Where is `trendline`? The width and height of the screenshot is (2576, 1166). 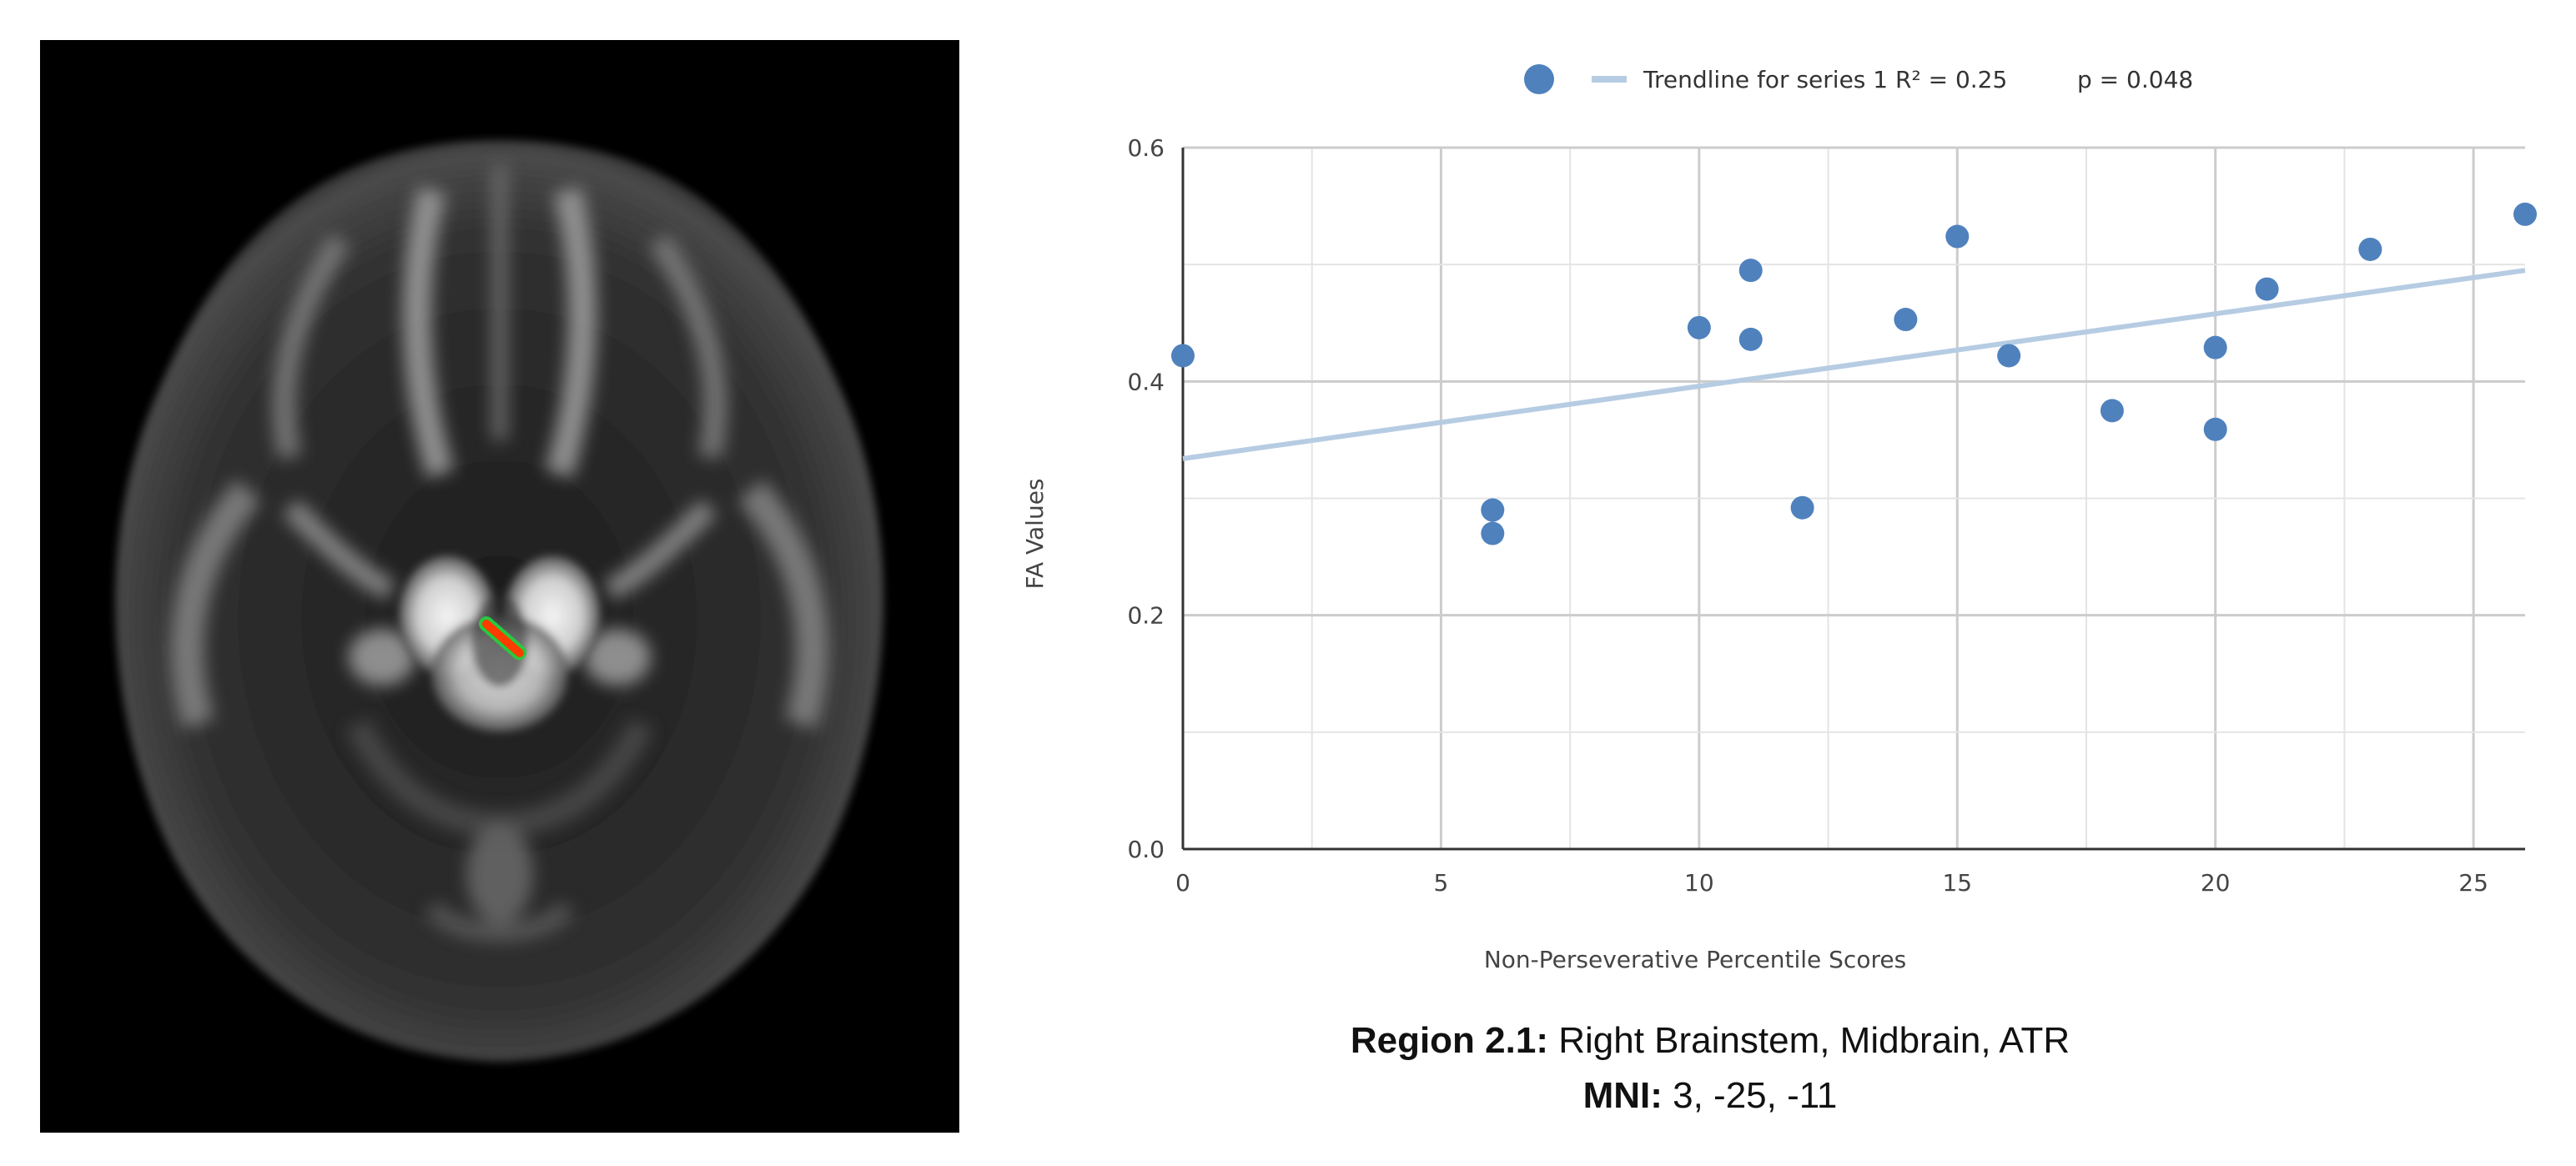 trendline is located at coordinates (1854, 364).